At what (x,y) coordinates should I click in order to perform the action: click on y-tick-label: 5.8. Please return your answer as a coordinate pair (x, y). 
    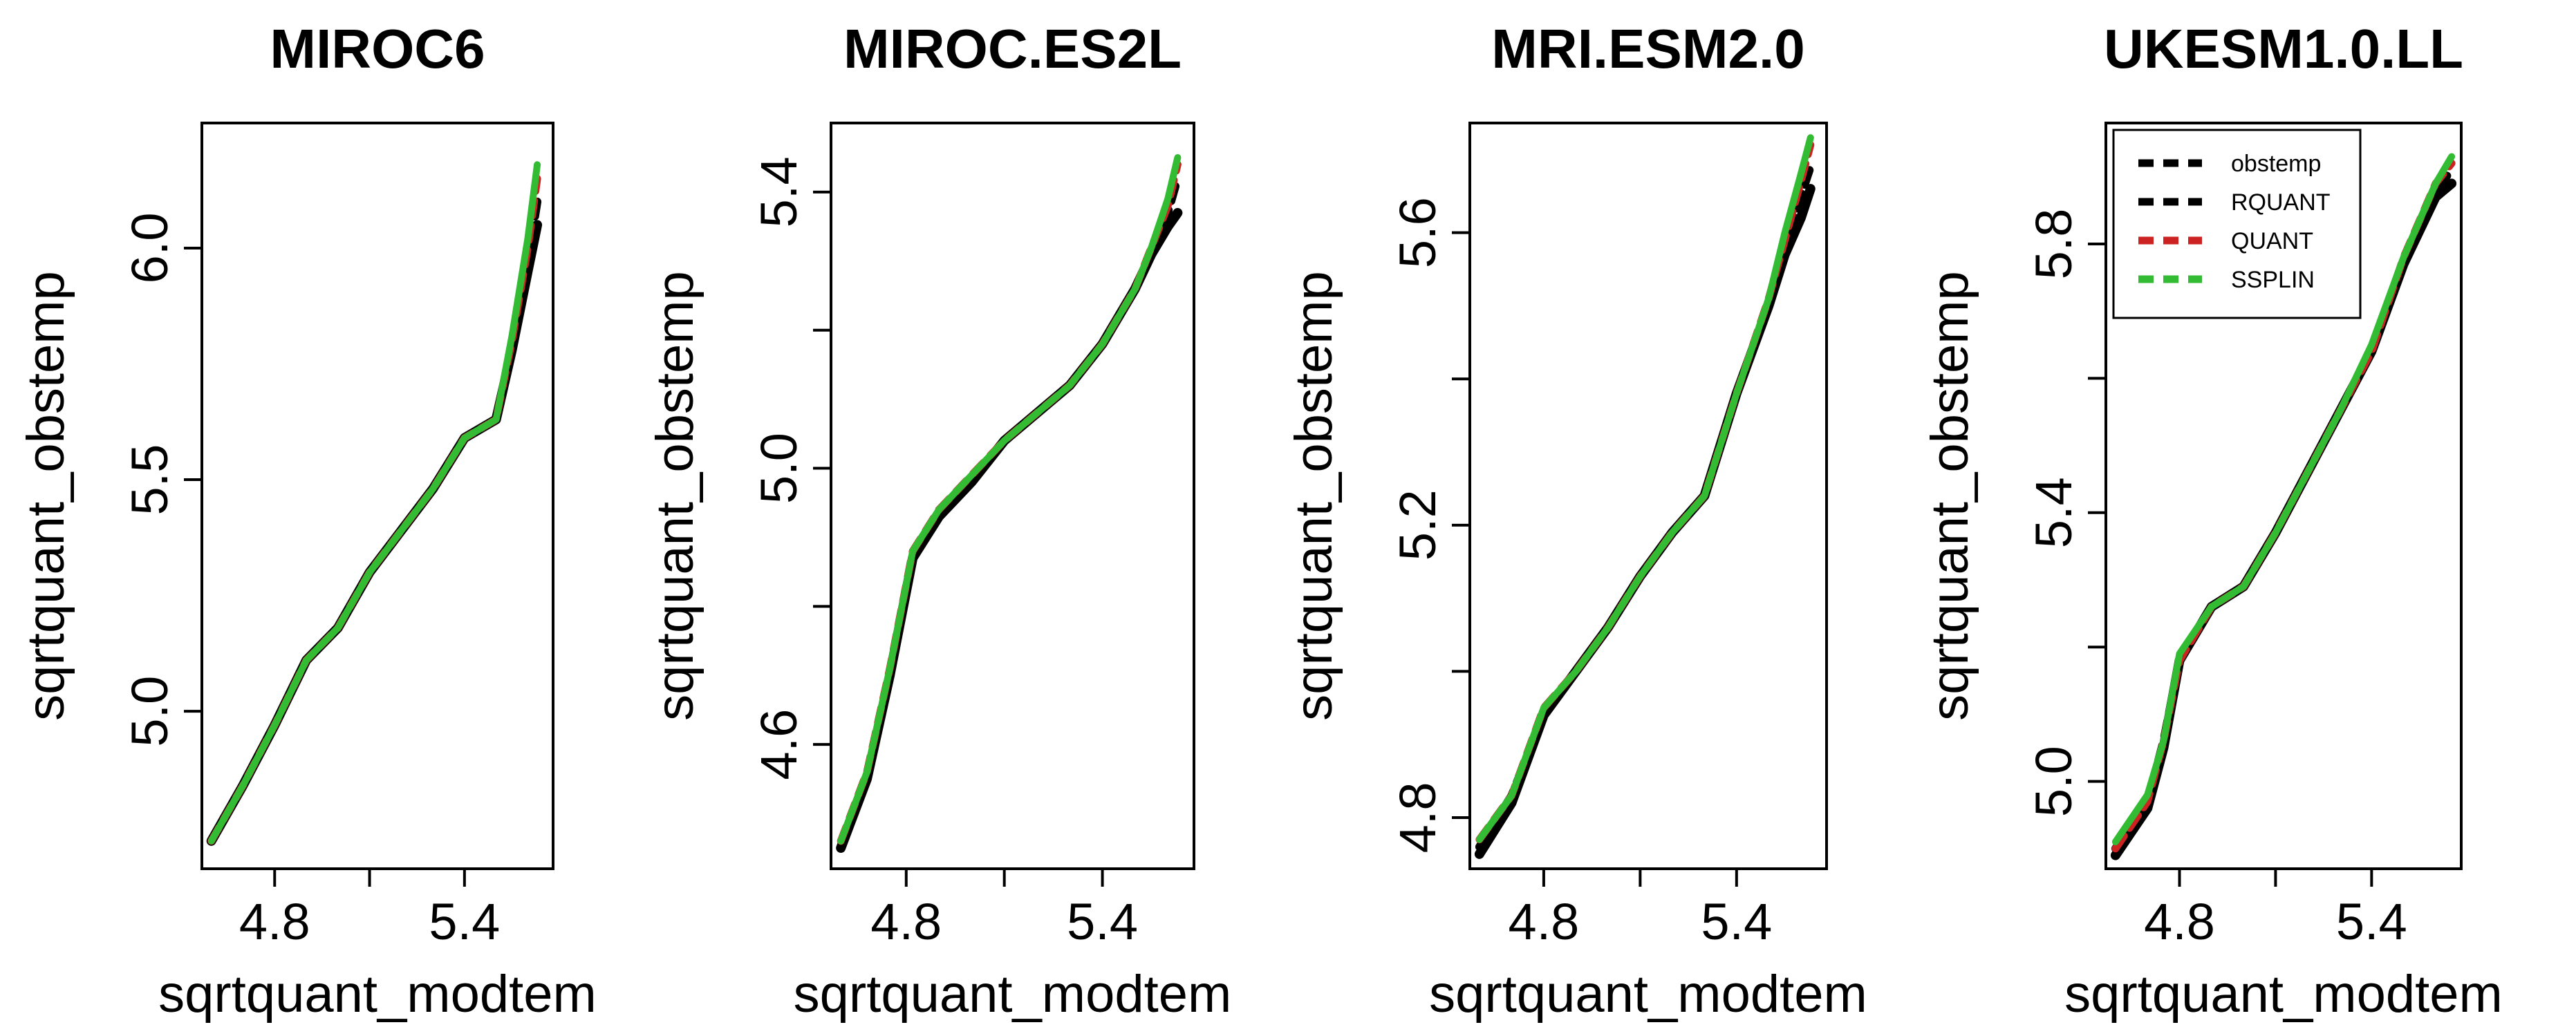
    Looking at the image, I should click on (2053, 244).